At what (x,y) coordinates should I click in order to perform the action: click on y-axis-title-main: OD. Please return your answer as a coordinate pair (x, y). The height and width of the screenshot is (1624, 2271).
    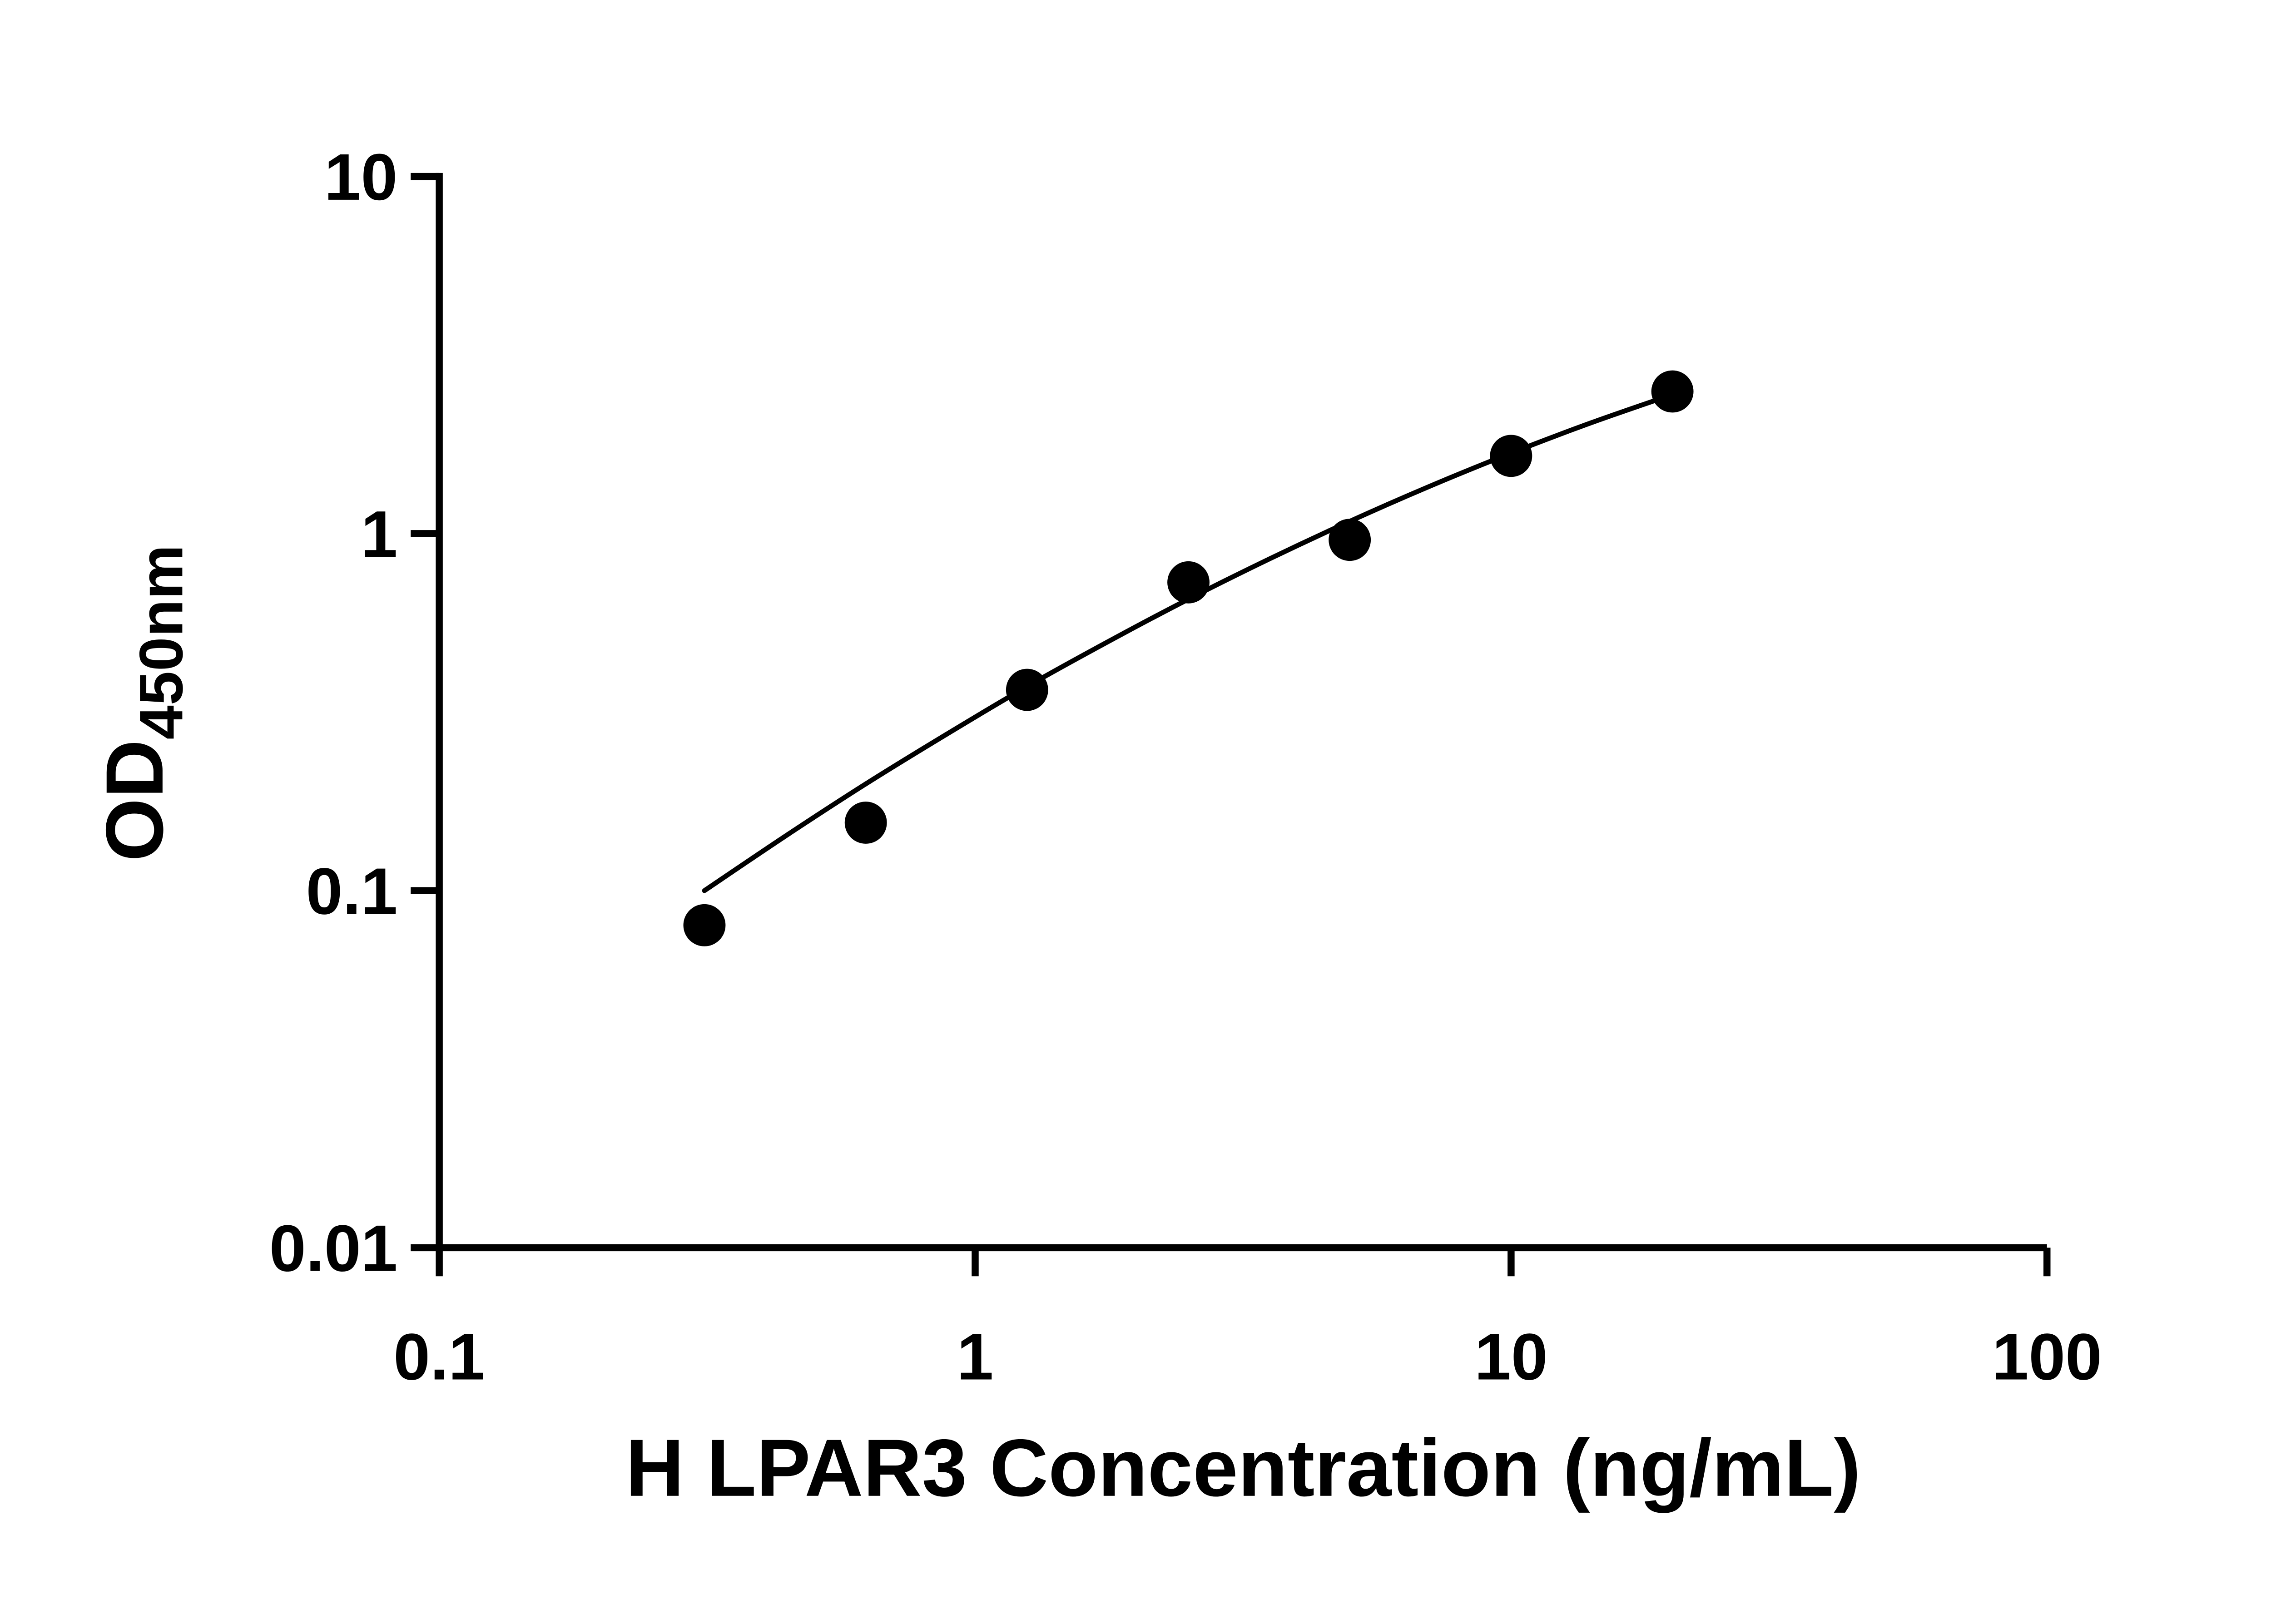
    Looking at the image, I should click on (134, 800).